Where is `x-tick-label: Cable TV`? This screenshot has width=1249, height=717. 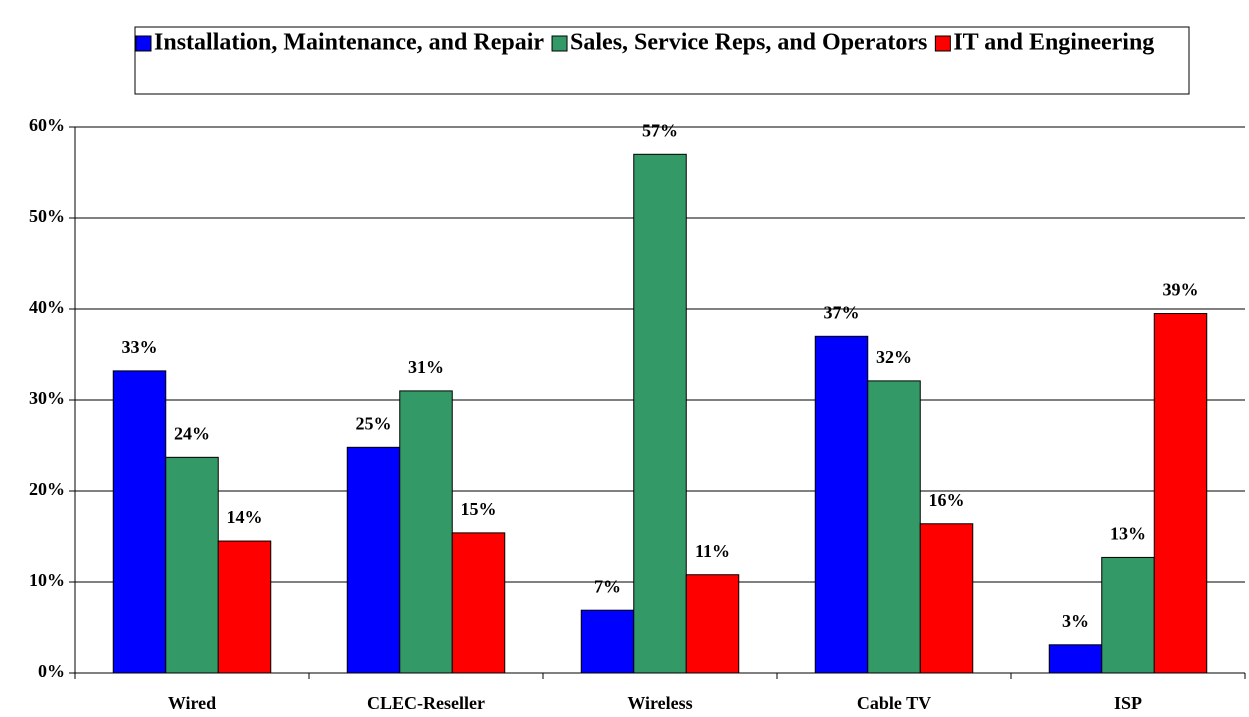
x-tick-label: Cable TV is located at coordinates (894, 703).